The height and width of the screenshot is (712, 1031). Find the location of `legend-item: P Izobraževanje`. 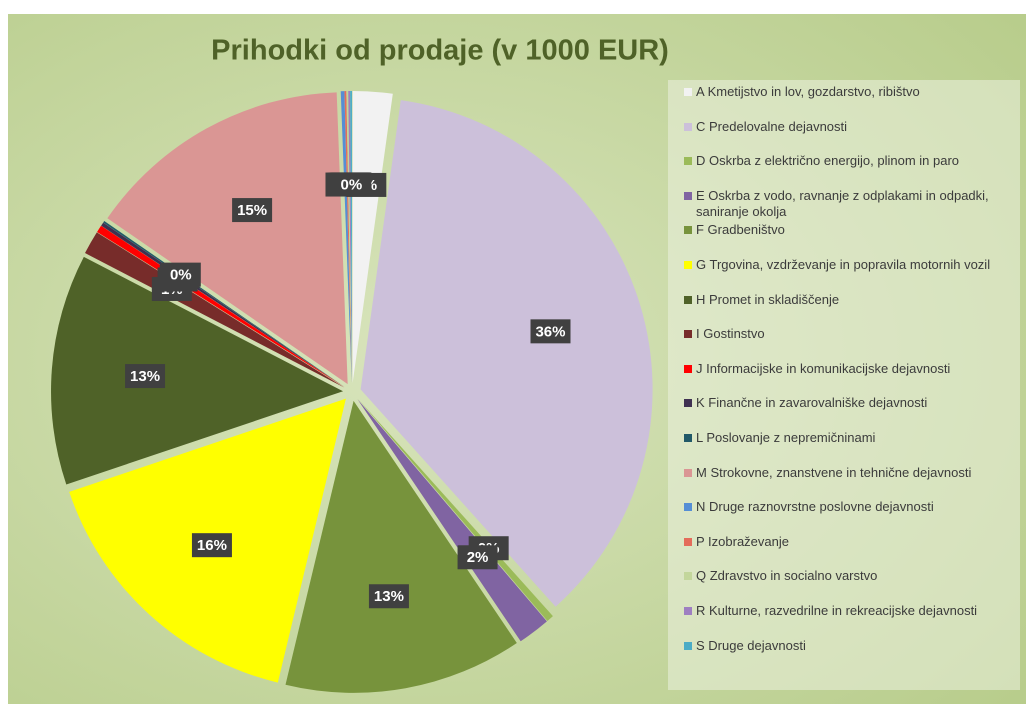

legend-item: P Izobraževanje is located at coordinates (857, 542).